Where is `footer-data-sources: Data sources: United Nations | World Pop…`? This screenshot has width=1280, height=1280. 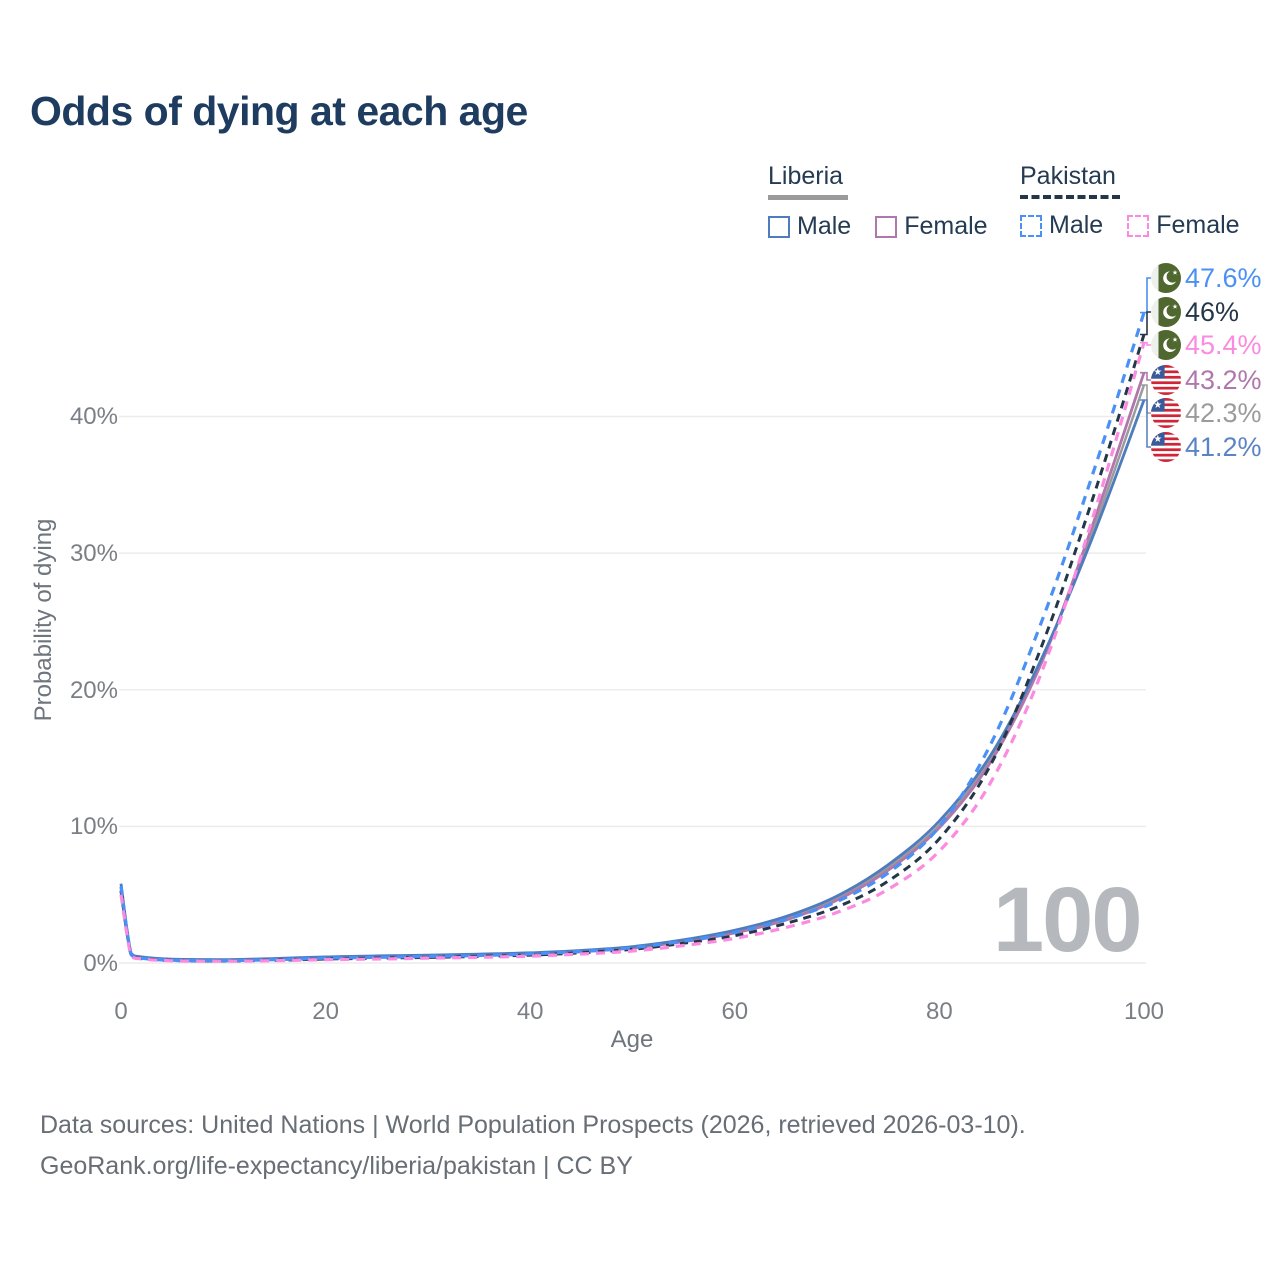 footer-data-sources: Data sources: United Nations | World Pop… is located at coordinates (533, 1125).